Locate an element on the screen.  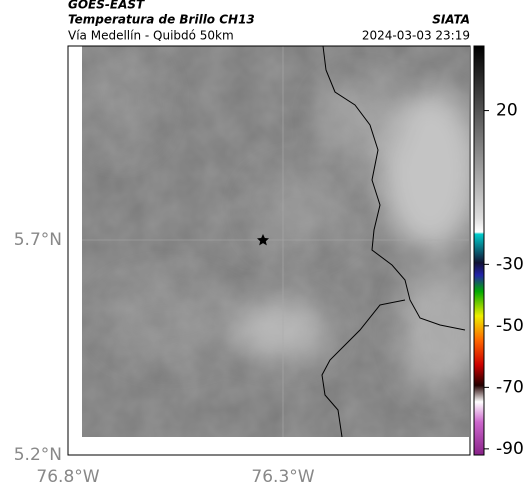
colorbar is located at coordinates (479, 250).